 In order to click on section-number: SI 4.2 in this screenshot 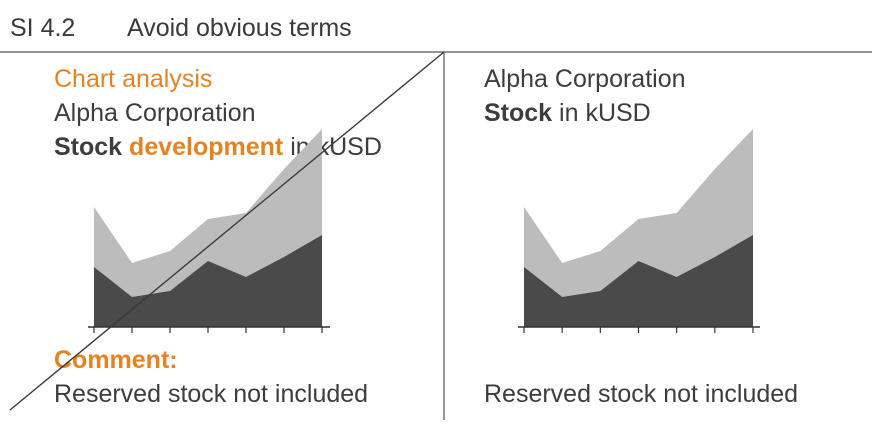, I will do `click(43, 28)`.